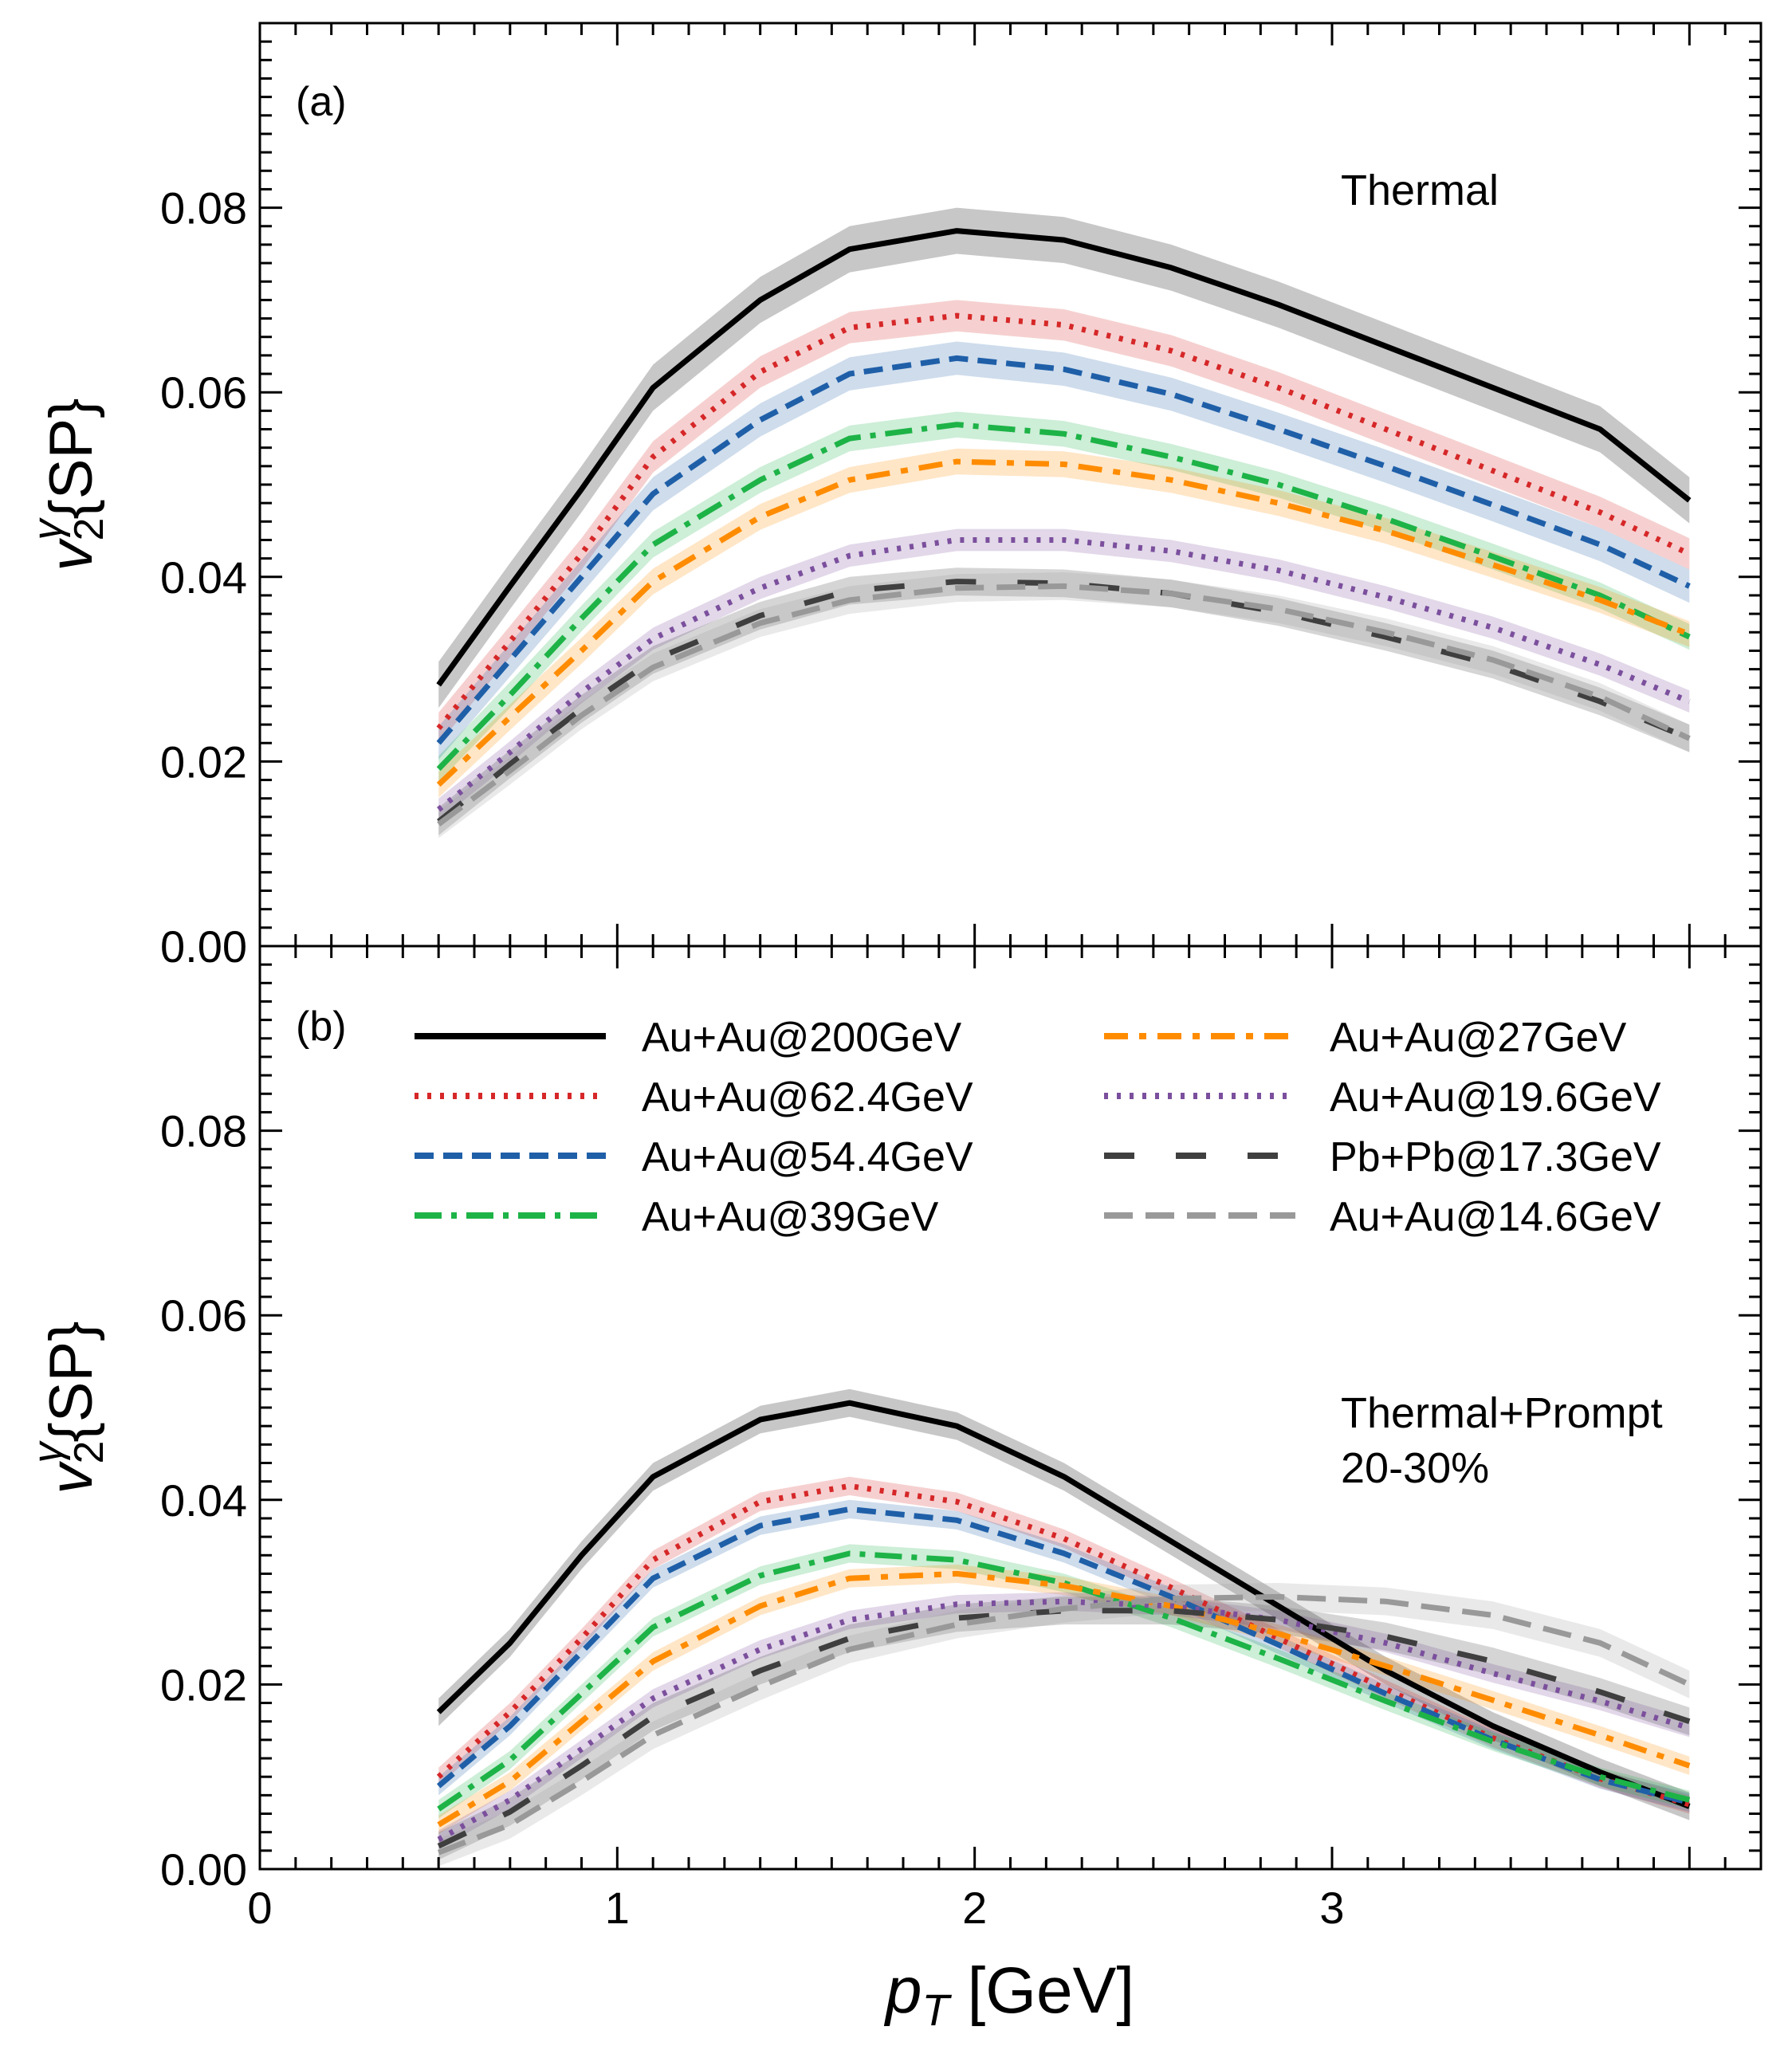 This screenshot has width=1792, height=2054. I want to click on legend-label: Au+Au@39GeV, so click(790, 1217).